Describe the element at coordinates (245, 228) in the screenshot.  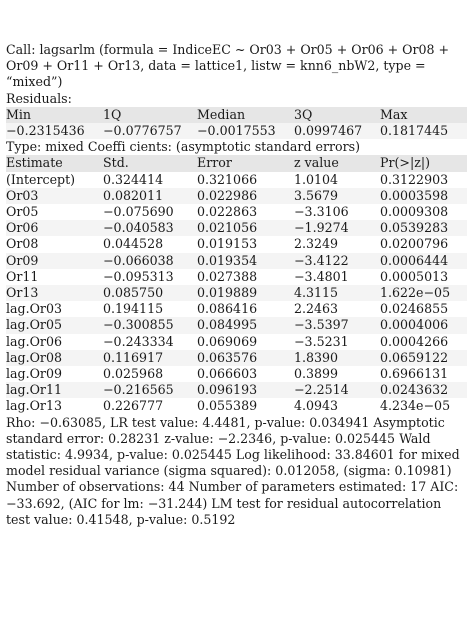
I see `coefficient-value: 0.021056` at that location.